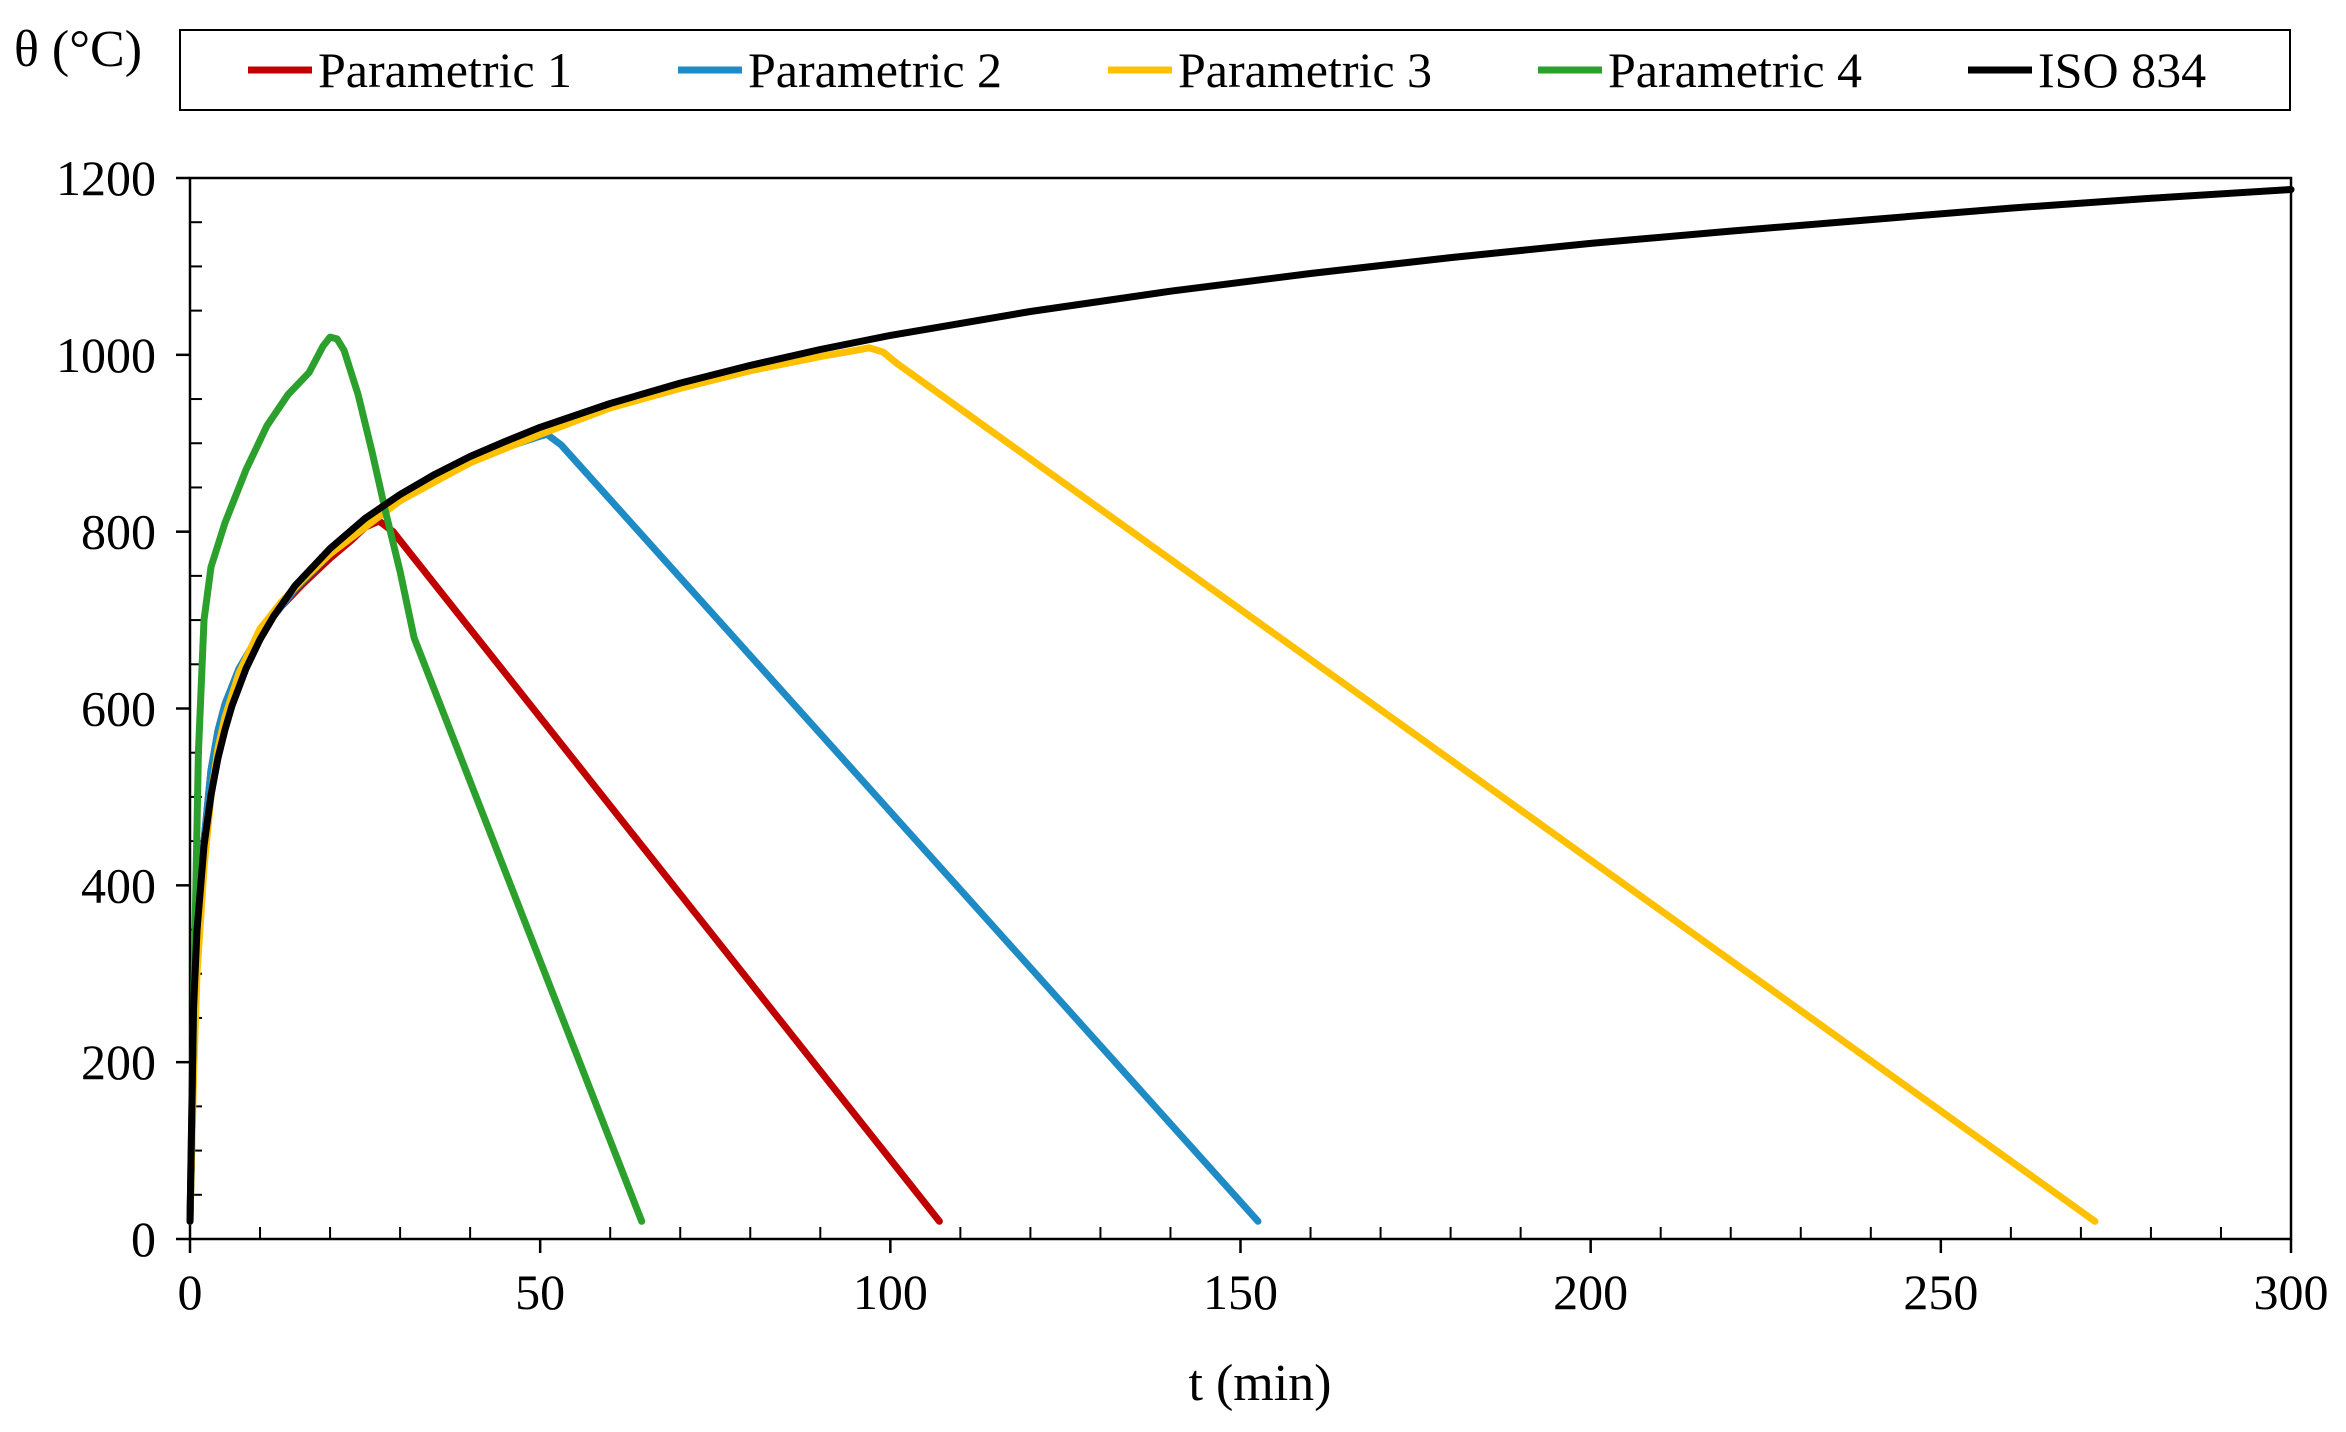 The image size is (2346, 1432). What do you see at coordinates (78, 49) in the screenshot?
I see `y-axis-title: θ (°C)` at bounding box center [78, 49].